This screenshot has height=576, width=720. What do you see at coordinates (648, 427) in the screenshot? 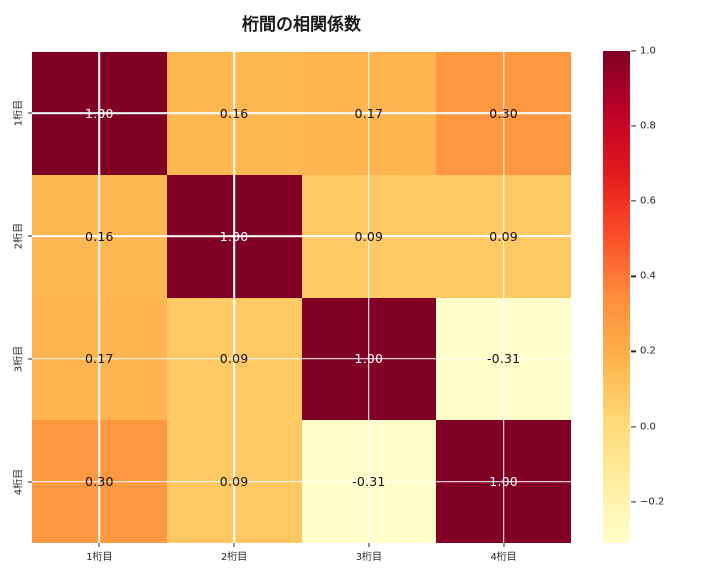
I see `colorbar-tick-label: 0.0` at bounding box center [648, 427].